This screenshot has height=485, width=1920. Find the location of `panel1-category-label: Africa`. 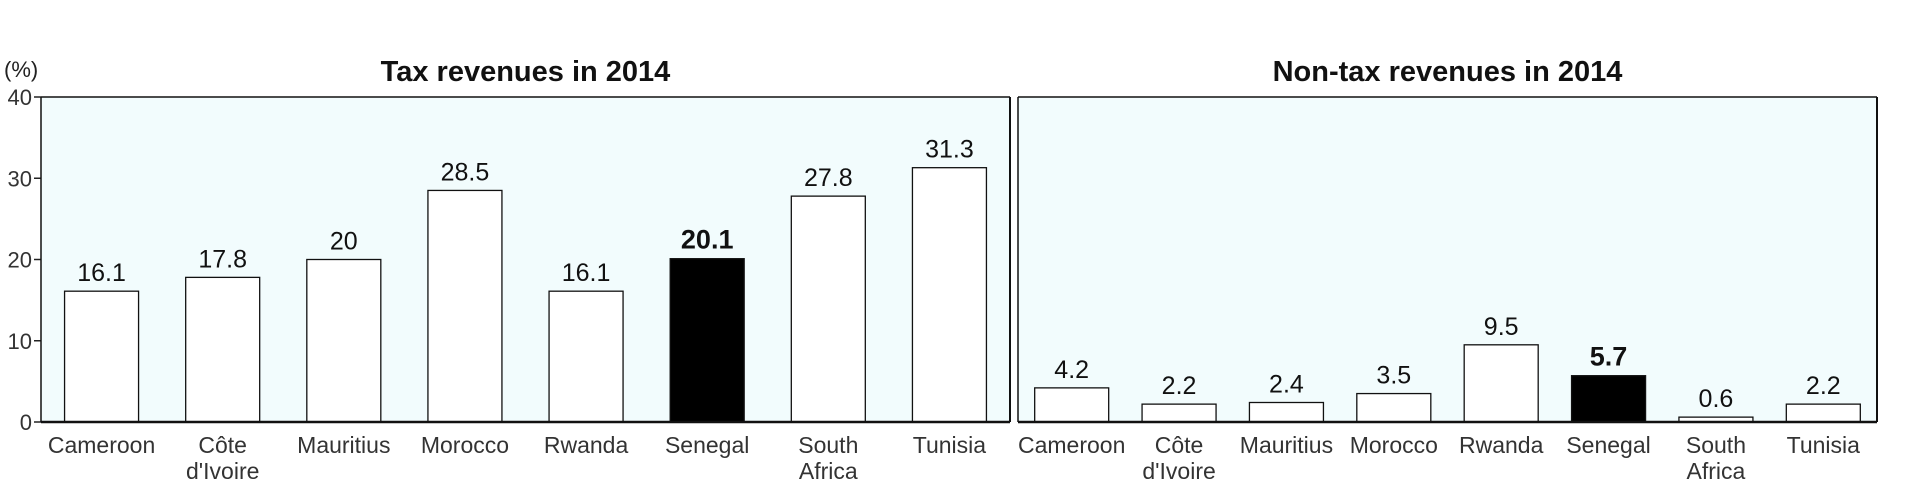

panel1-category-label: Africa is located at coordinates (828, 469).